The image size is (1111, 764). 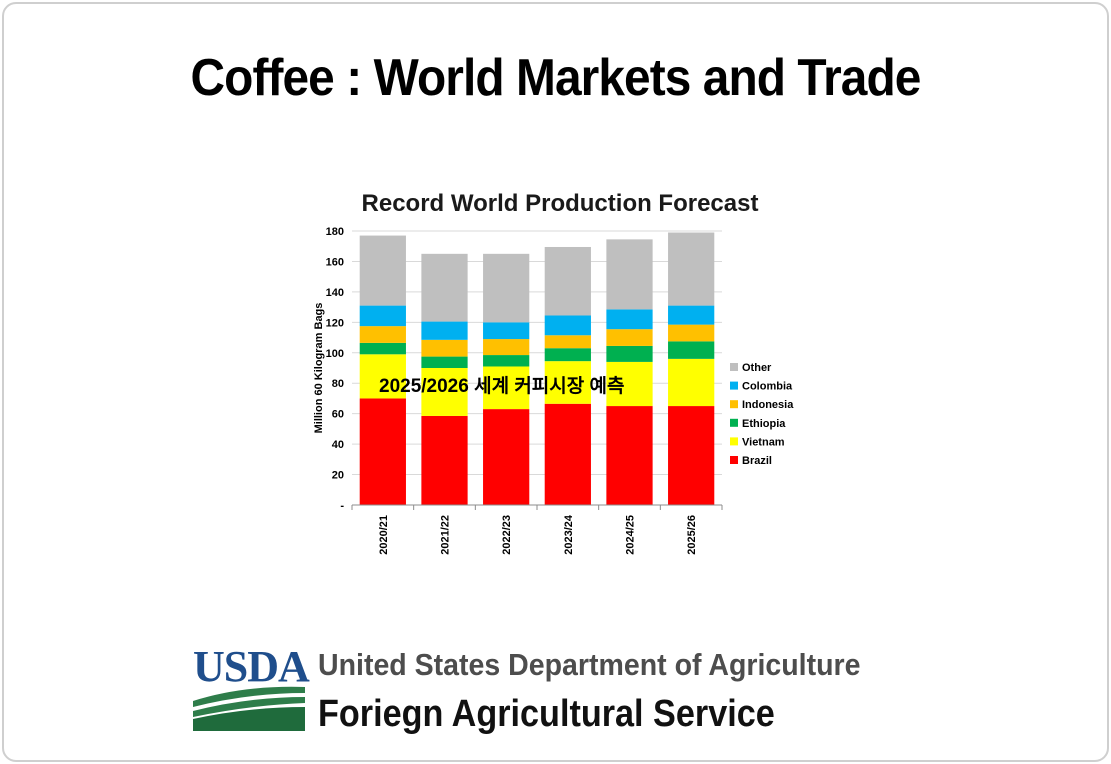 I want to click on y-tick-label: 120, so click(x=335, y=323).